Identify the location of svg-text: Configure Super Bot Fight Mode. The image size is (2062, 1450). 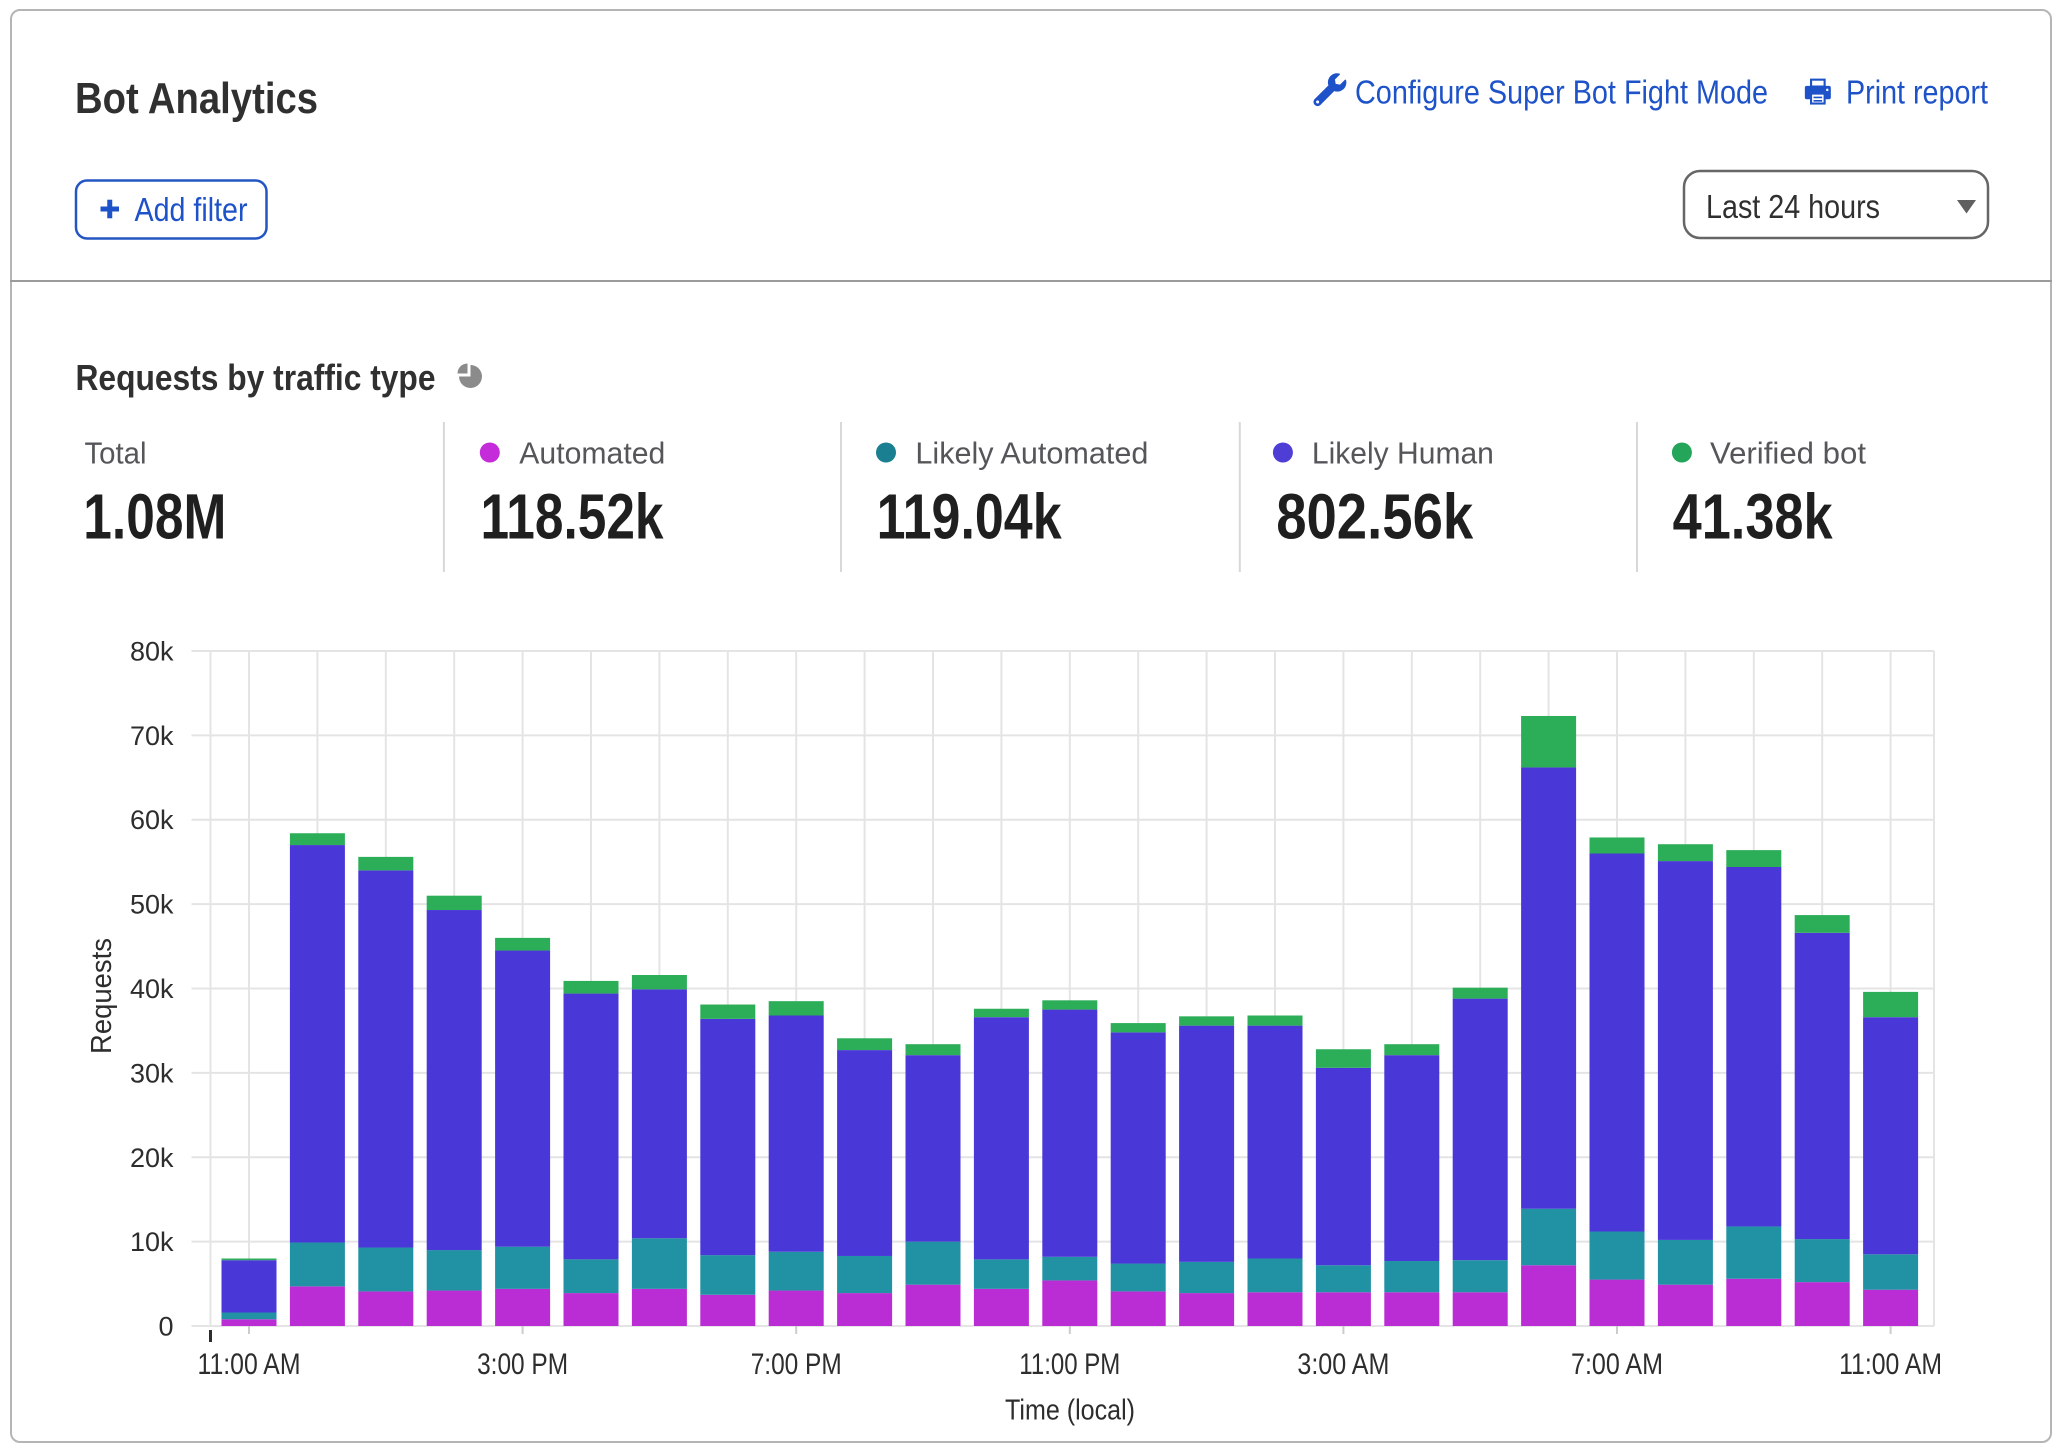
(1561, 92).